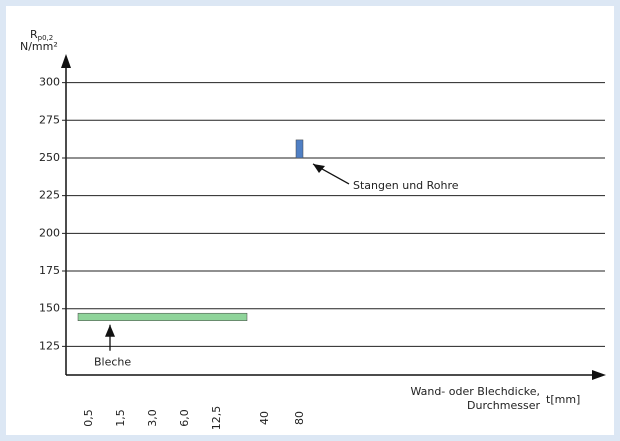 The width and height of the screenshot is (620, 441). Describe the element at coordinates (299, 418) in the screenshot. I see `x-tick-label: 80` at that location.